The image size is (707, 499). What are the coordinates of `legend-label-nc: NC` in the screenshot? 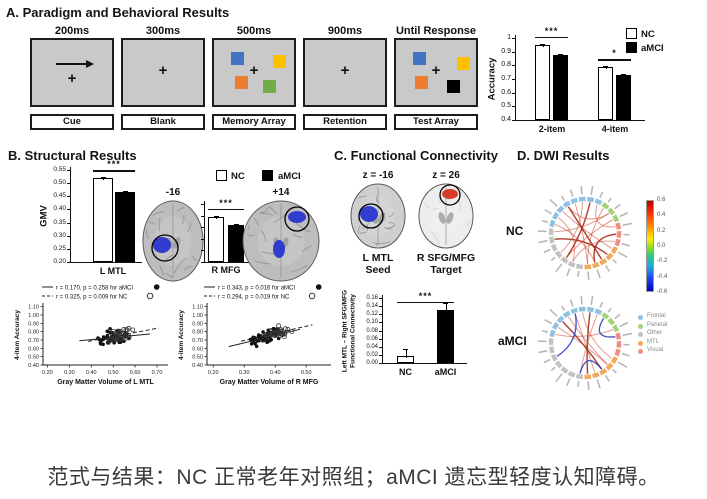 It's located at (648, 34).